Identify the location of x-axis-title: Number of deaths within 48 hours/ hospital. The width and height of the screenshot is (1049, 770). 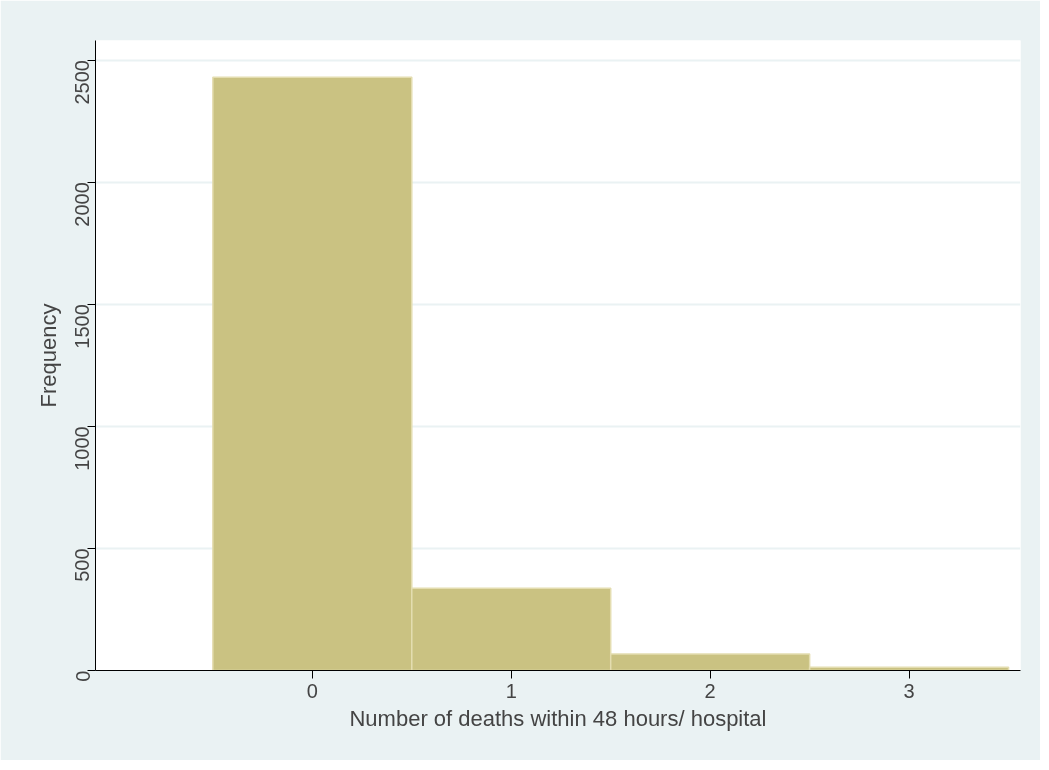
(558, 718).